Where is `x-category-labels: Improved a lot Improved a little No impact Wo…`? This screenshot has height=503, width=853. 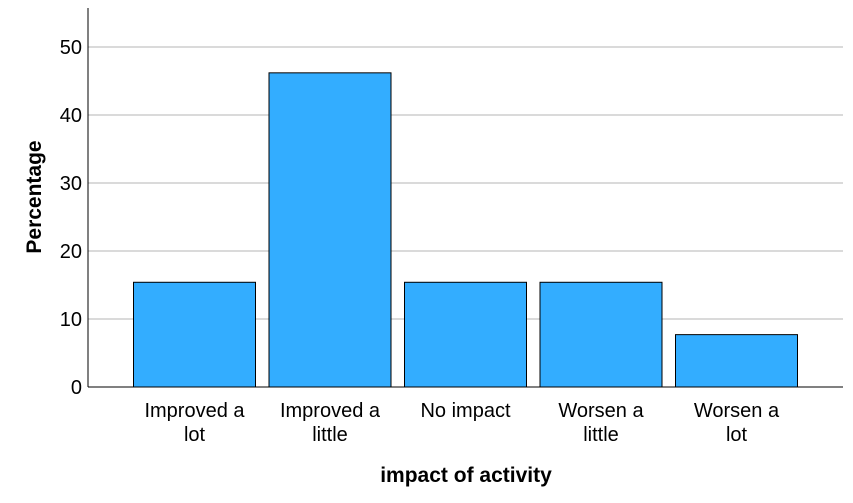
x-category-labels: Improved a lot Improved a little No impact Wo… is located at coordinates (462, 423).